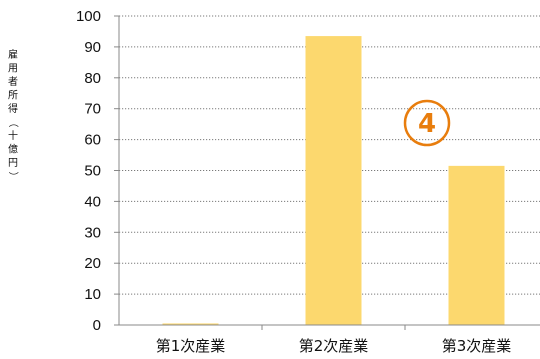 The height and width of the screenshot is (359, 540). I want to click on y-tick-label: 60, so click(92, 140).